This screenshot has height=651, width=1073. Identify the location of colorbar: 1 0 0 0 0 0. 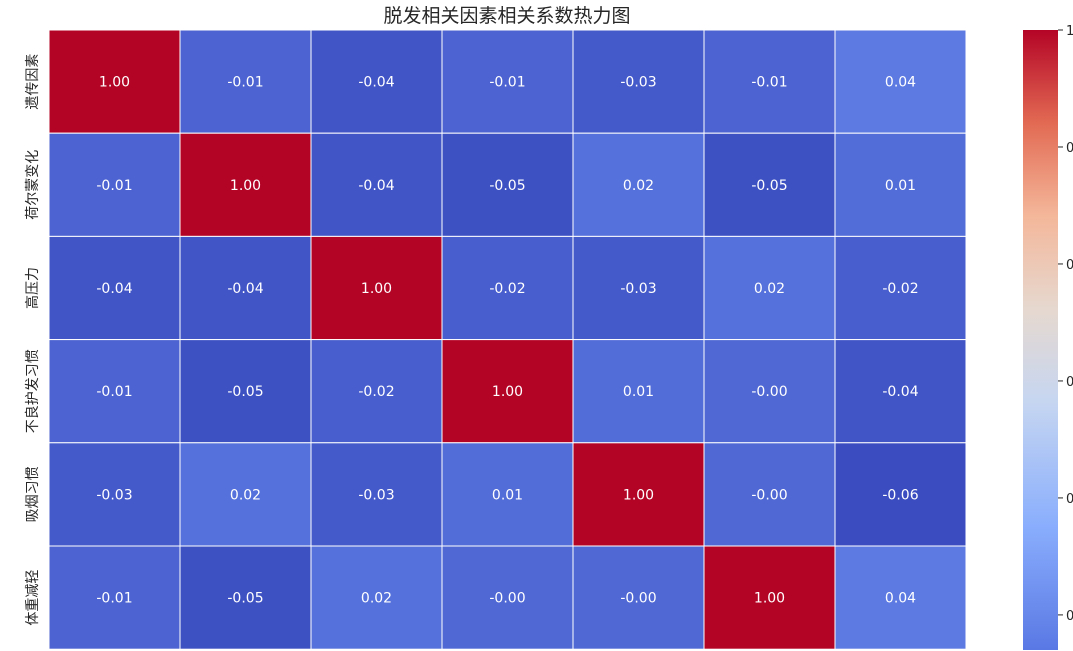
(1048, 337).